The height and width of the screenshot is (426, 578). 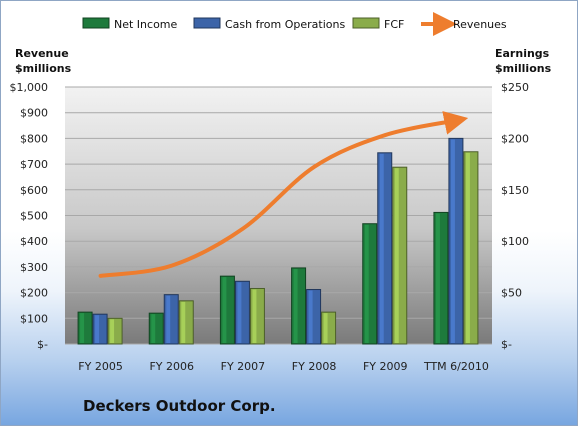 What do you see at coordinates (43, 68) in the screenshot?
I see `left-axis-title: $millions` at bounding box center [43, 68].